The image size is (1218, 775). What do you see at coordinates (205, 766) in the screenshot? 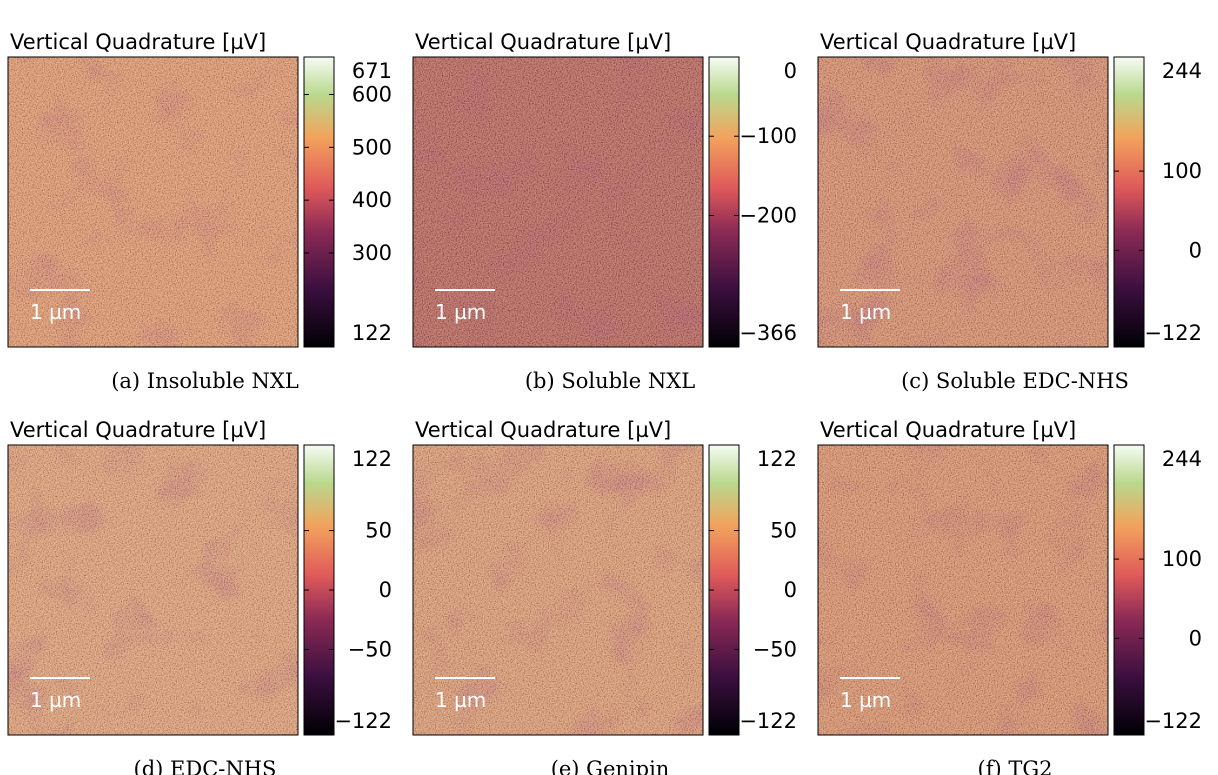
I see `caption: (d) EDC-NHS` at bounding box center [205, 766].